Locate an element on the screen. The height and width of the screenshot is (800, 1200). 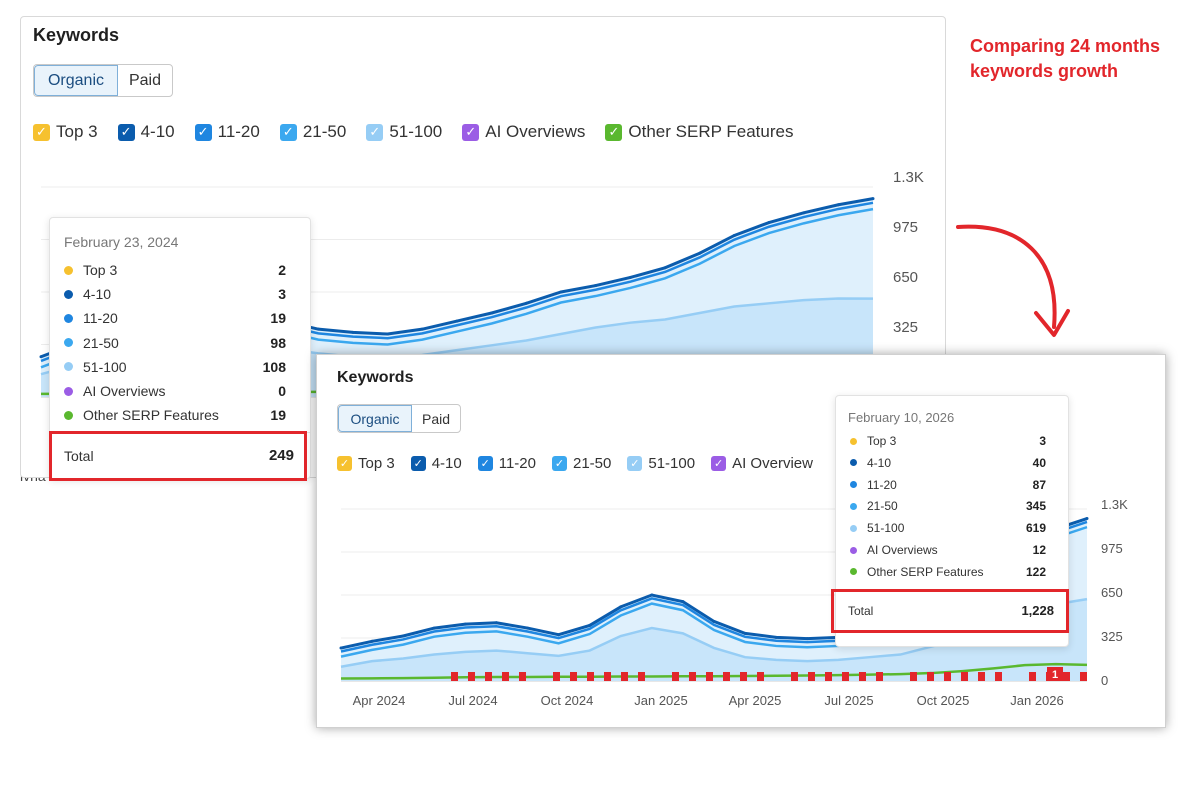
tooltip-row-value: 12 is located at coordinates (1039, 550).